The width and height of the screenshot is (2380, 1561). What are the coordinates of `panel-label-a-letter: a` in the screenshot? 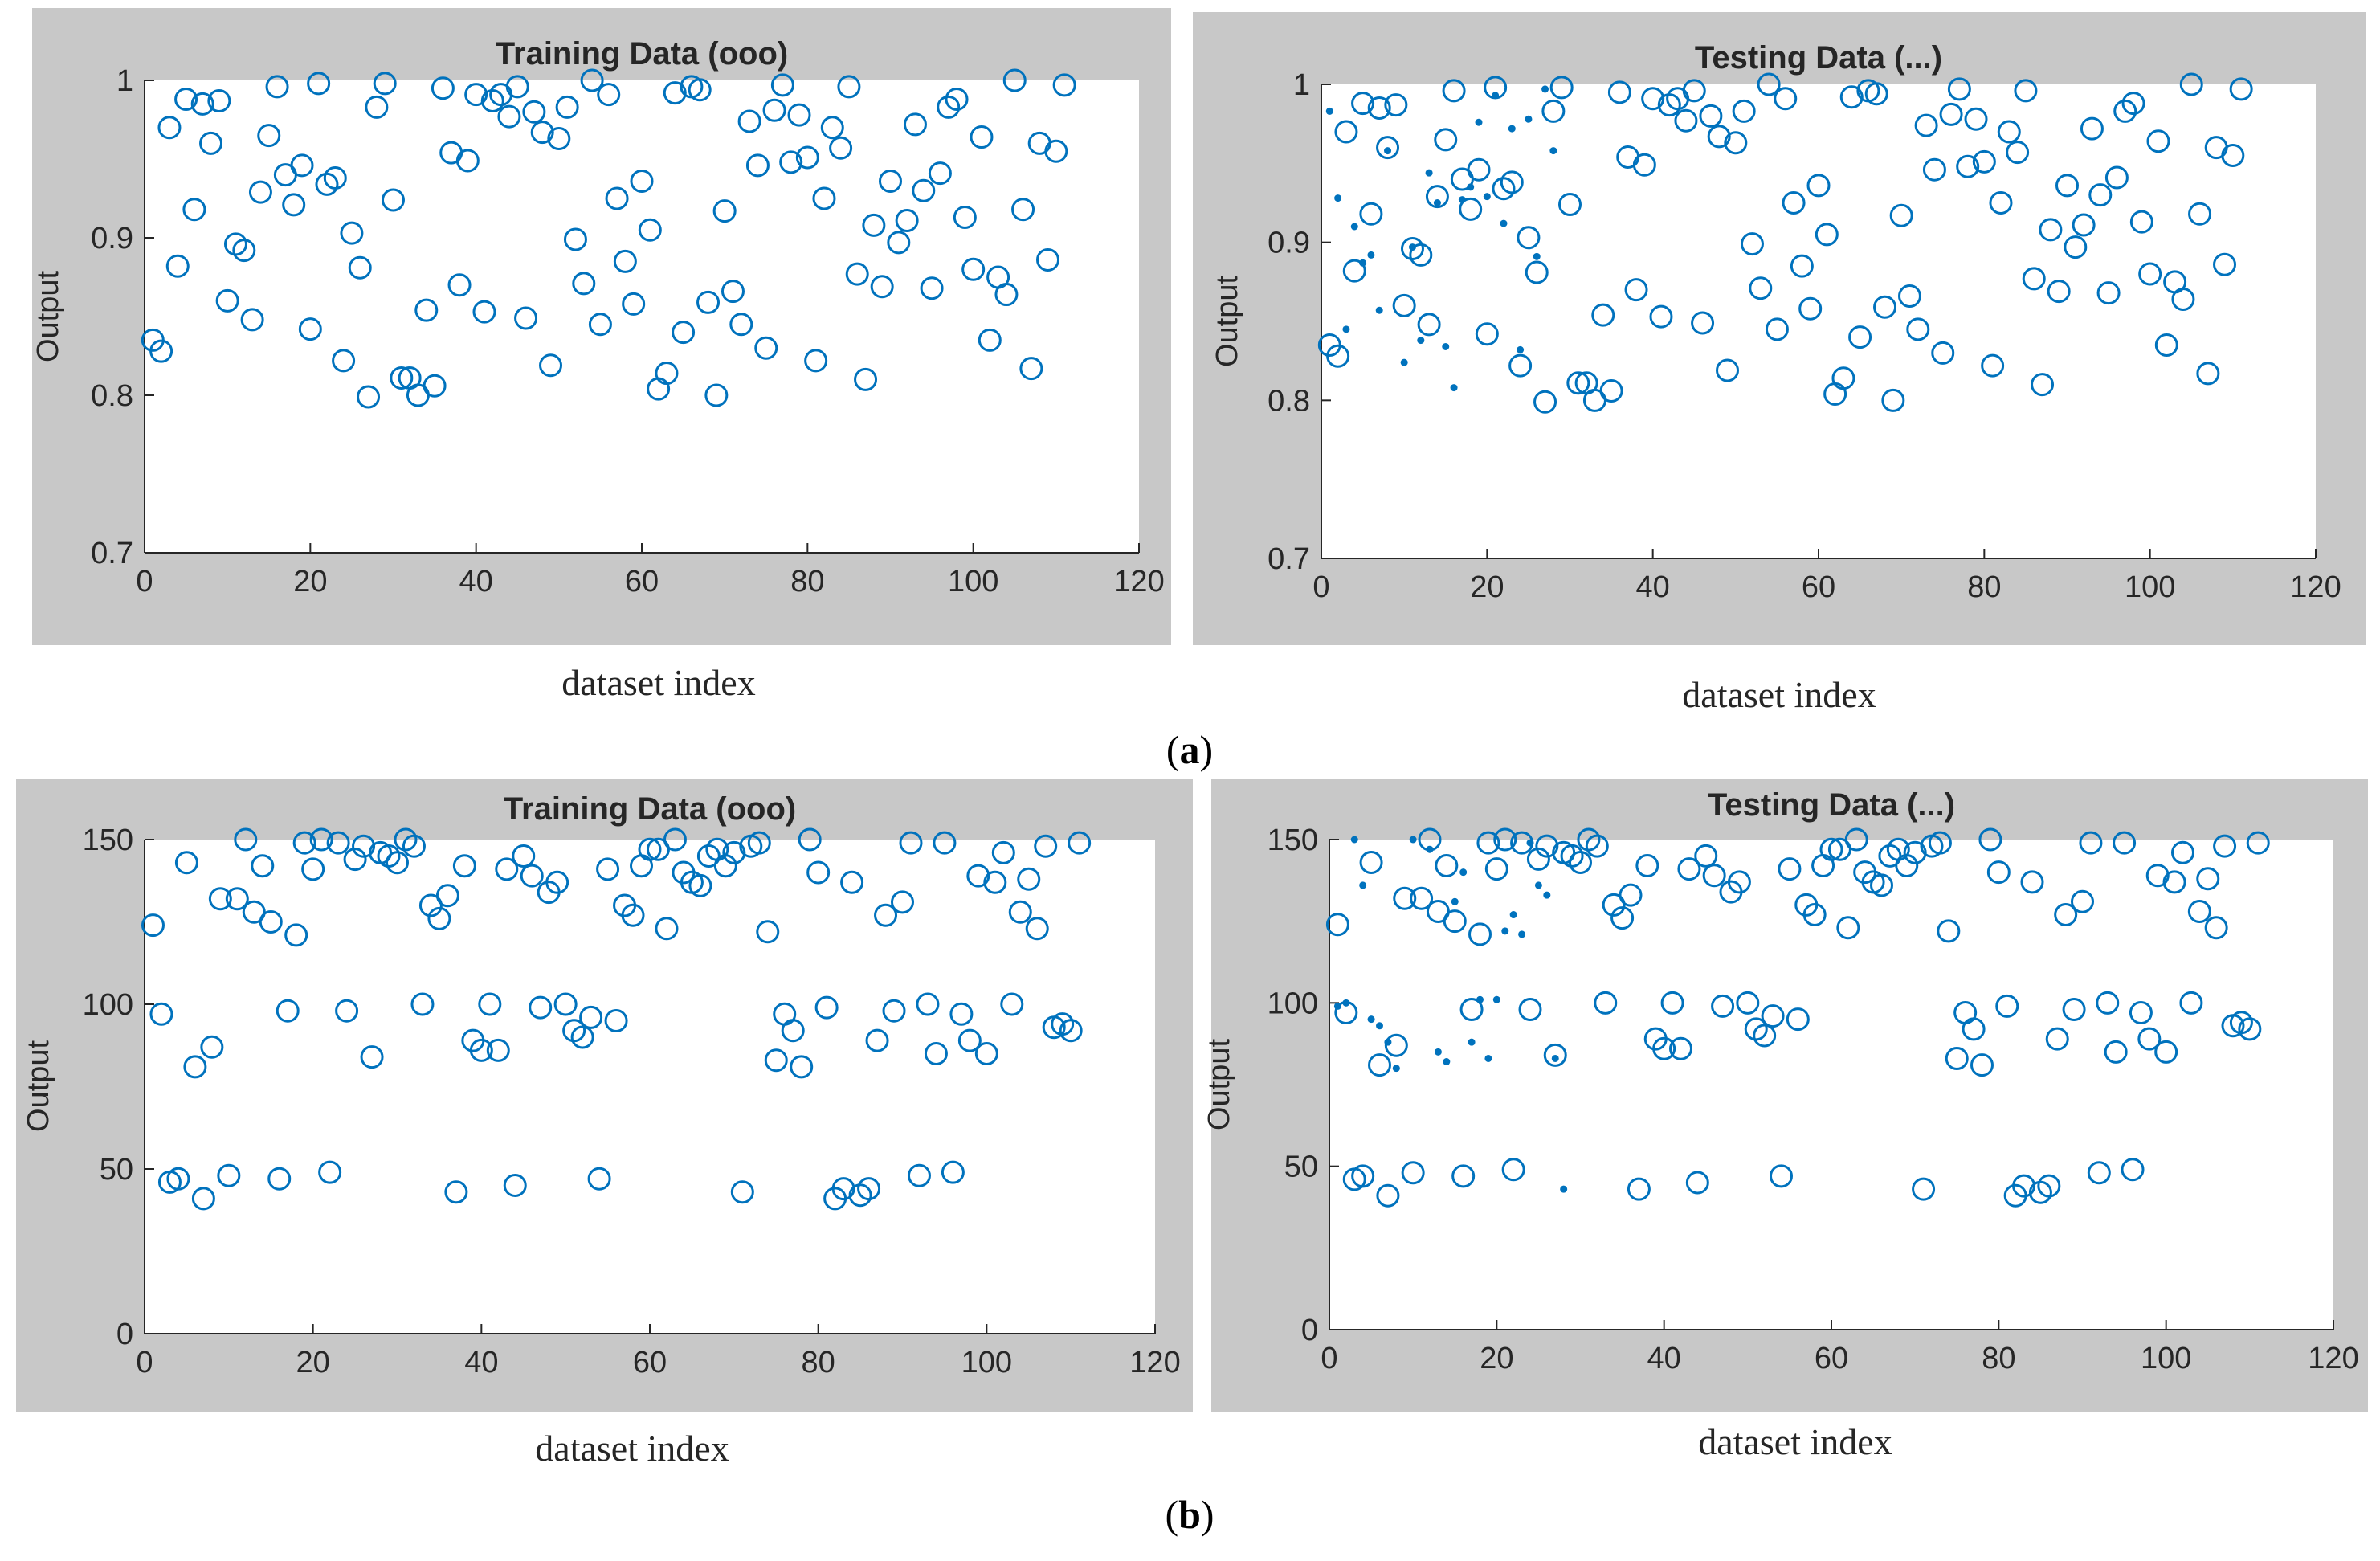 It's located at (1190, 749).